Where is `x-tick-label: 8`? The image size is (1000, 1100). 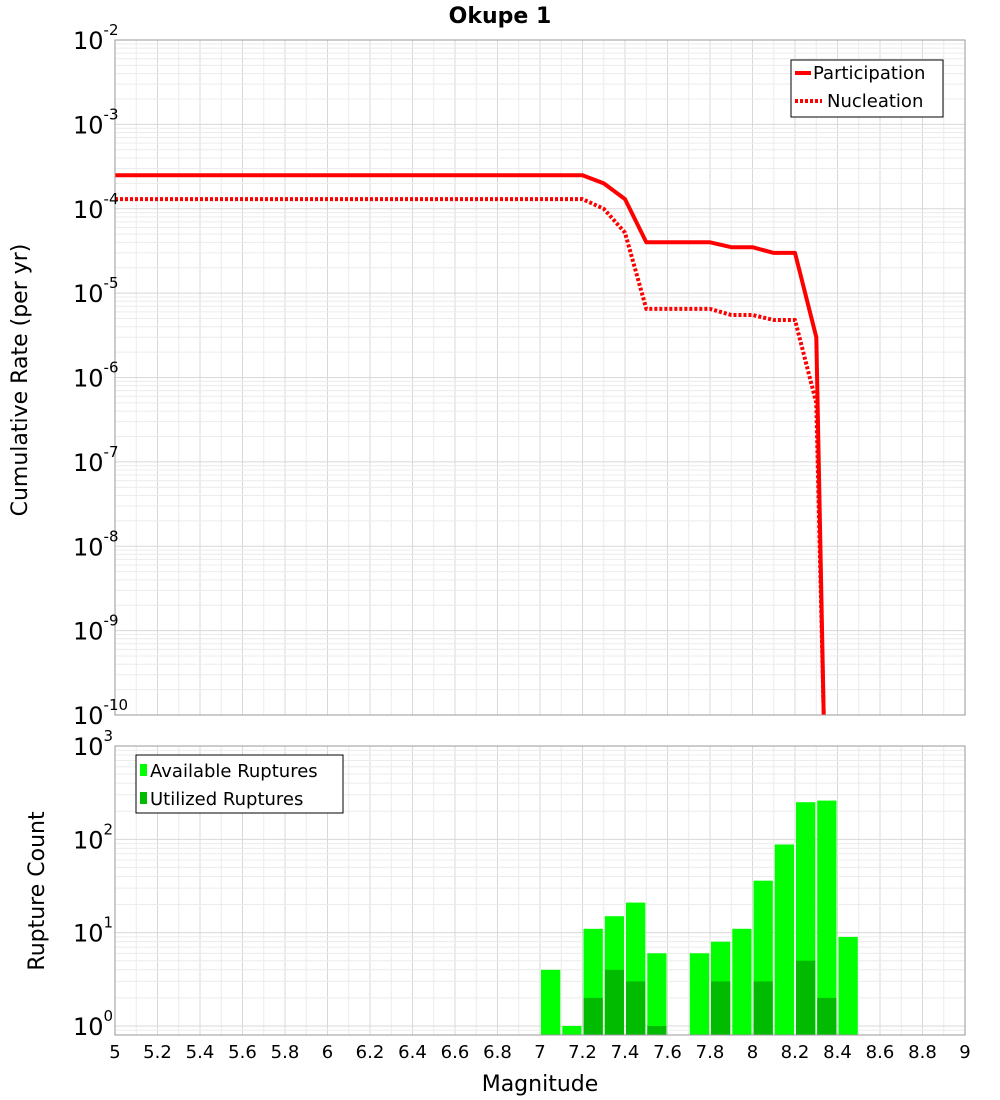
x-tick-label: 8 is located at coordinates (752, 1052).